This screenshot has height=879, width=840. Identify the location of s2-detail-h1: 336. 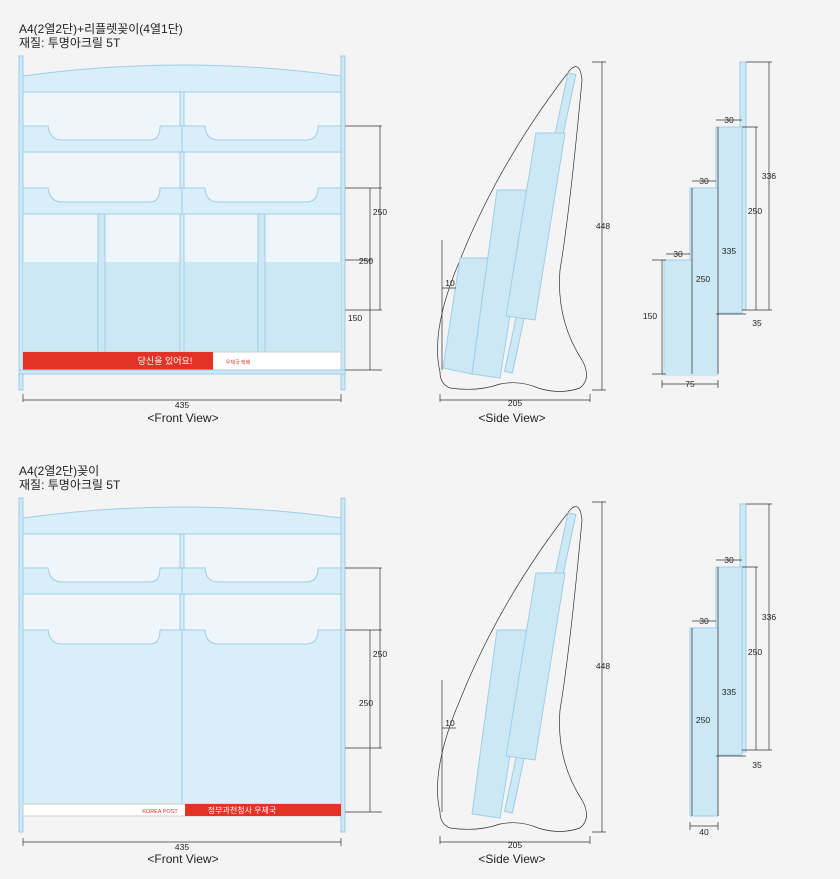
(769, 617).